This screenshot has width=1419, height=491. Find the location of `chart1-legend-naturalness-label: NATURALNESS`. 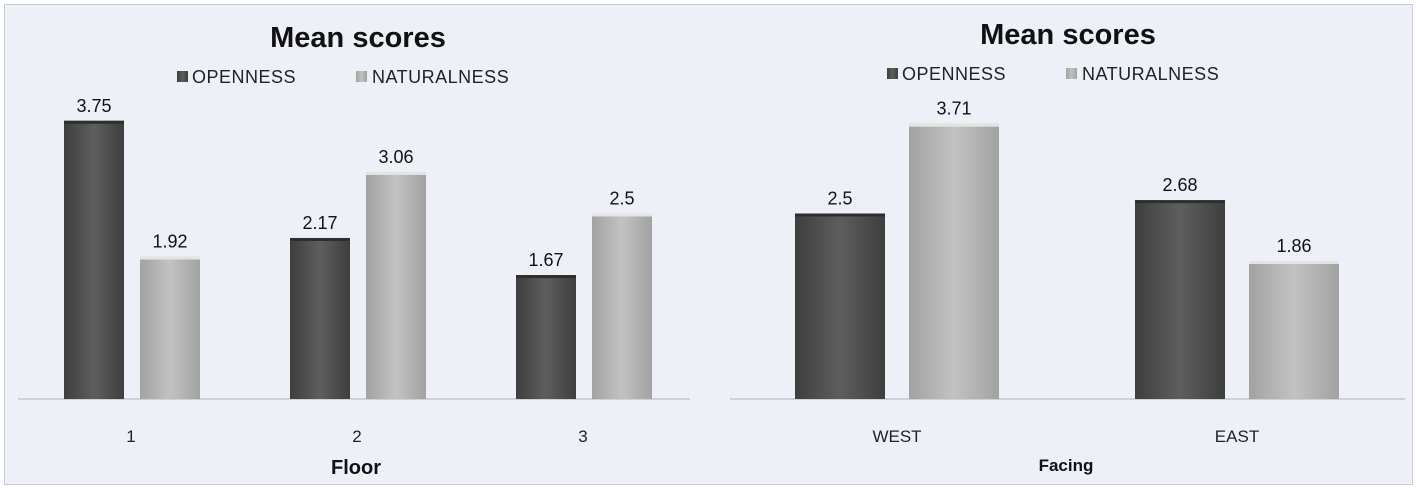

chart1-legend-naturalness-label: NATURALNESS is located at coordinates (440, 77).